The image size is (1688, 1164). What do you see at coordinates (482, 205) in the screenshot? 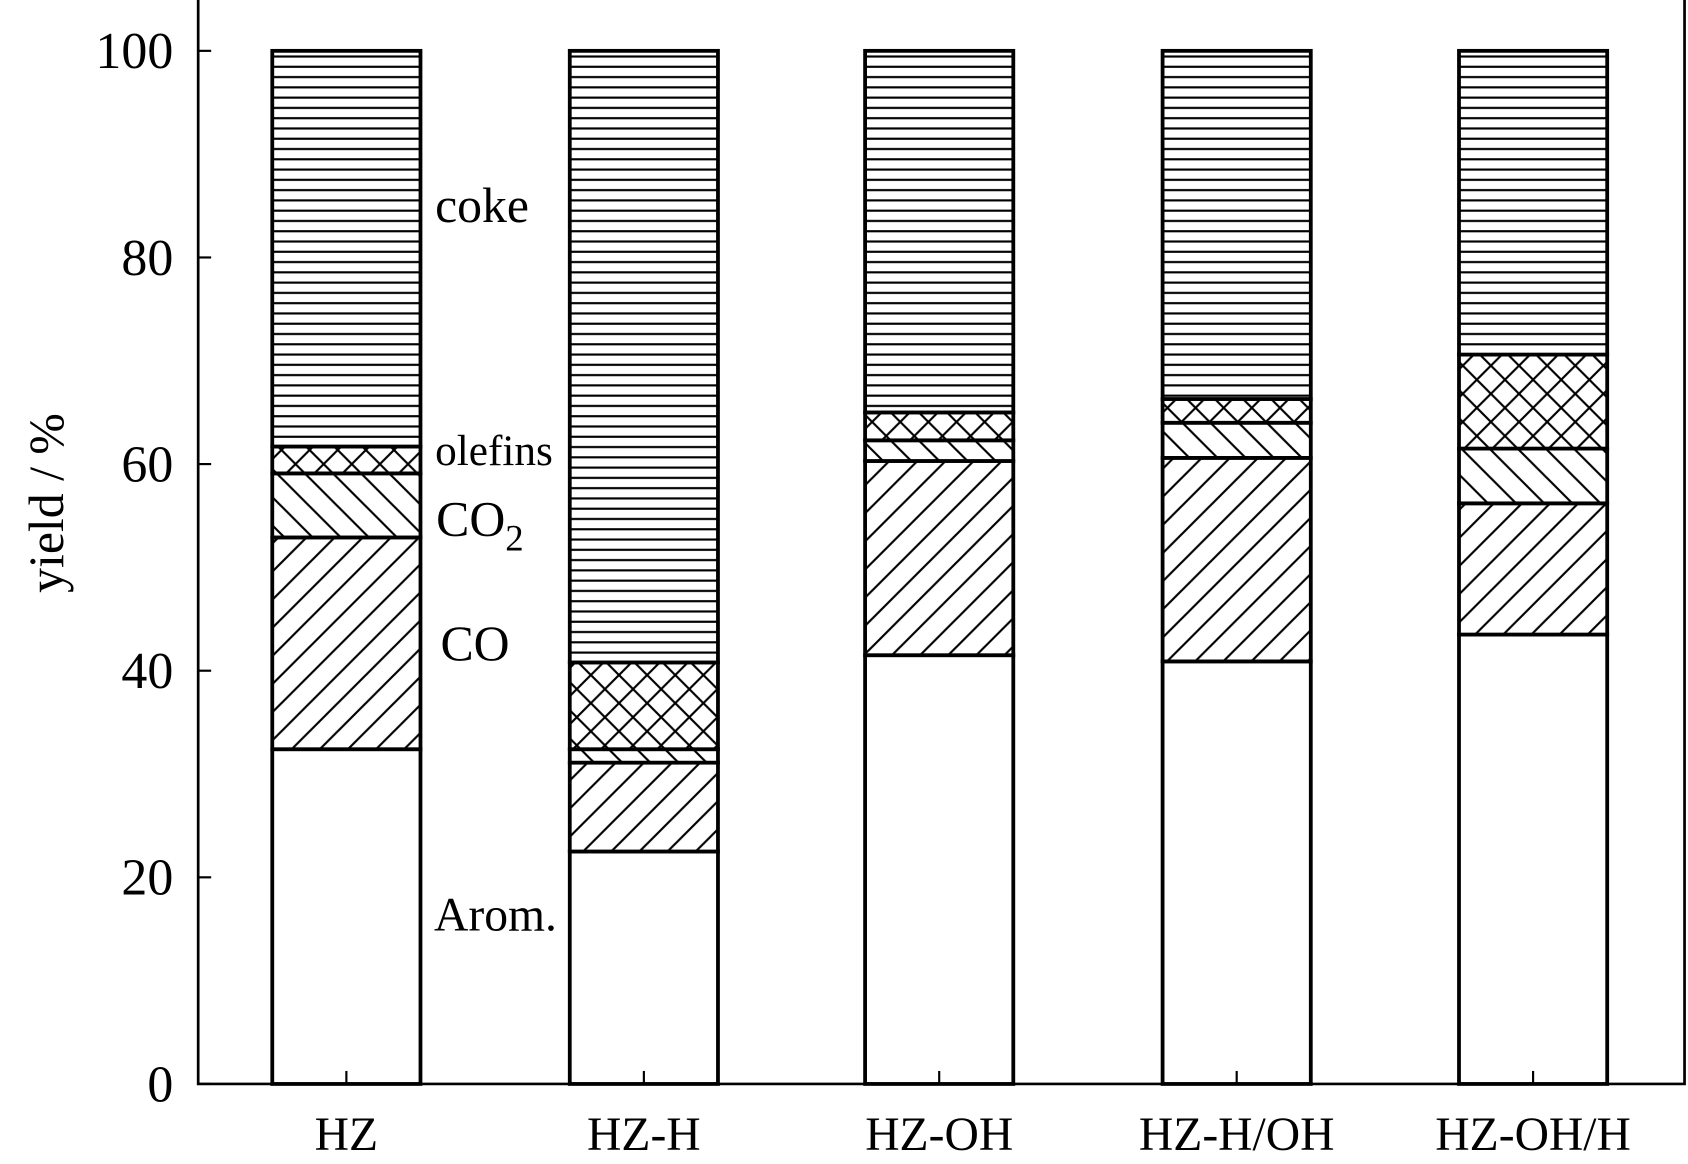
I see `annotation-coke: coke` at bounding box center [482, 205].